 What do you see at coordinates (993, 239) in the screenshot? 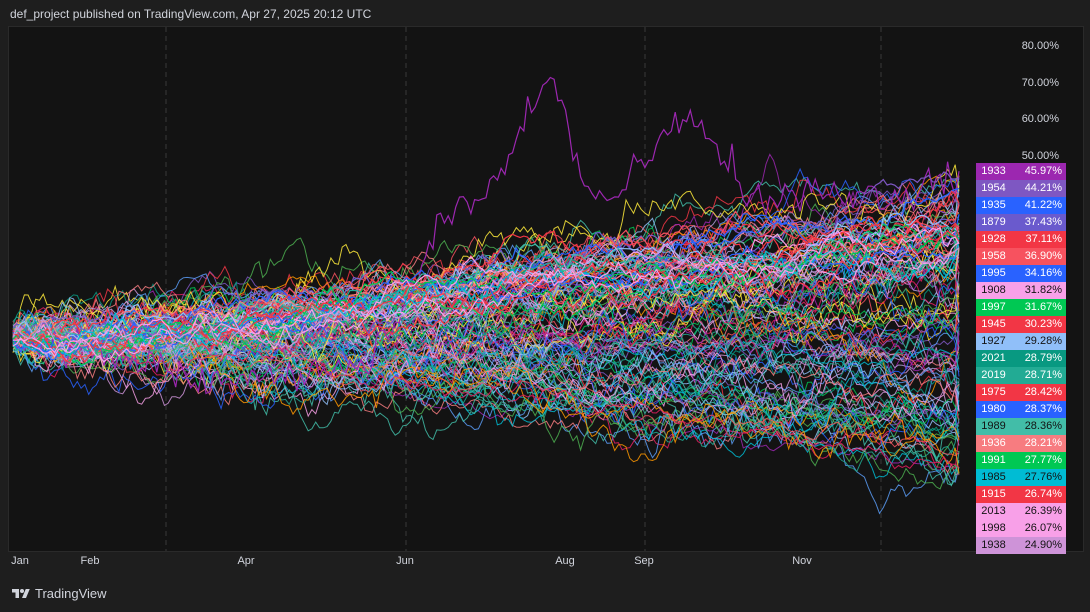
I see `legend-year: 1928` at bounding box center [993, 239].